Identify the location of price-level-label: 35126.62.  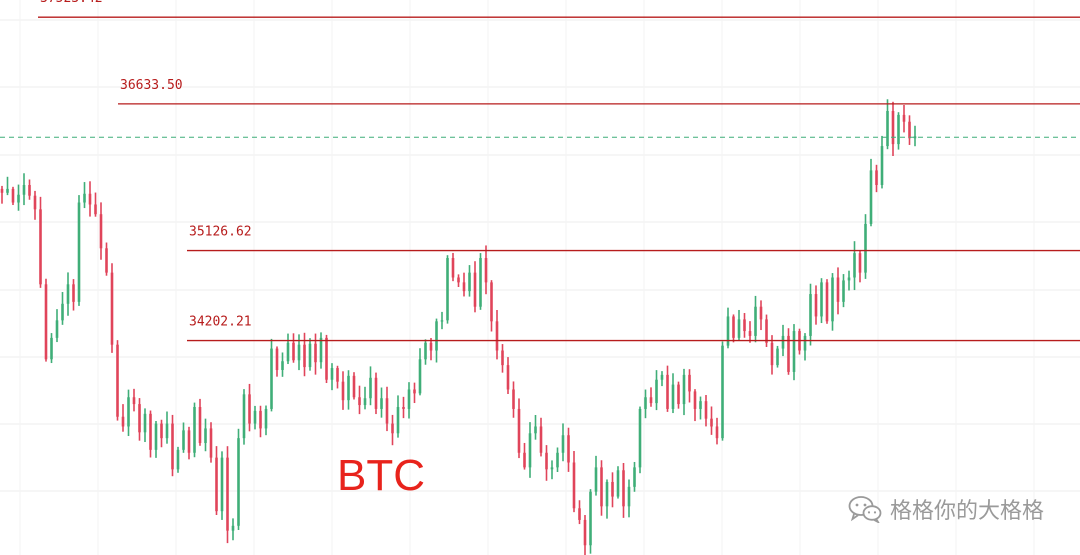
(220, 232).